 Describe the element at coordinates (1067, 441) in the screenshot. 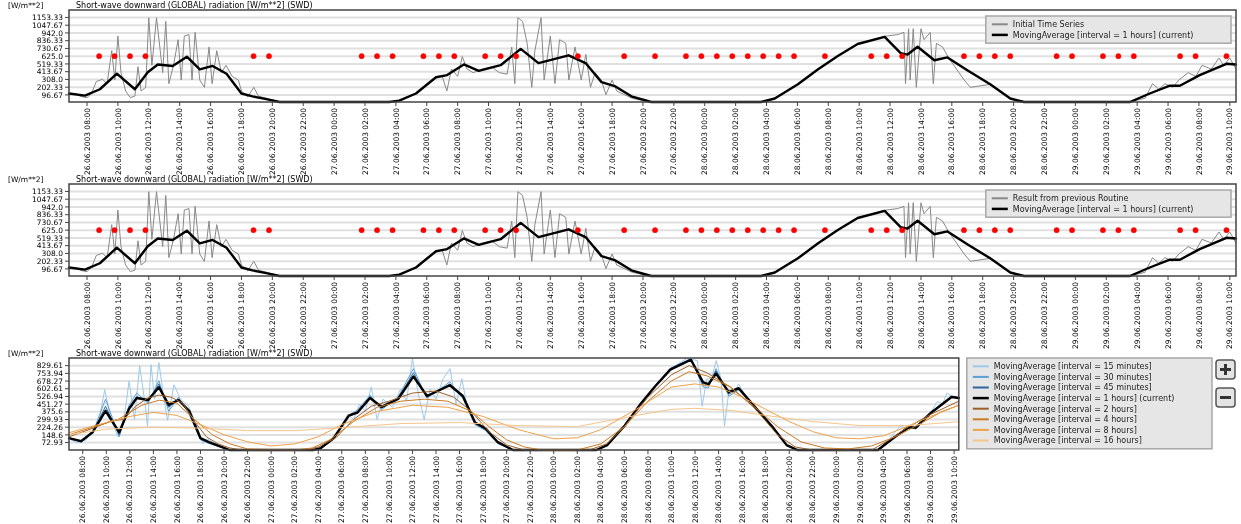

I see `legend-label: MovingAverage [interval = 16 hours]` at that location.